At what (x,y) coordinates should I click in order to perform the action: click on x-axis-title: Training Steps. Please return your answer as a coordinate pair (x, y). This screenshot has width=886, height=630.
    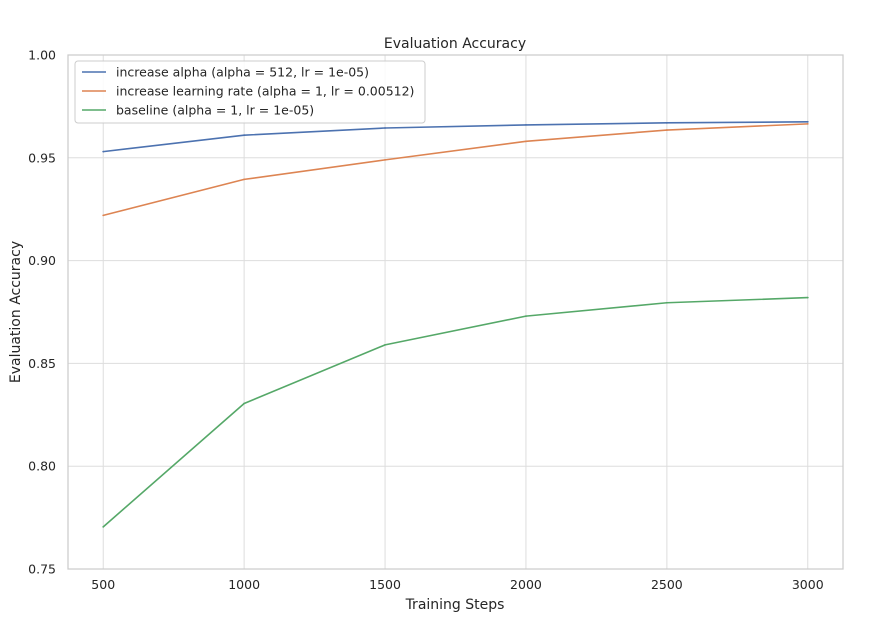
    Looking at the image, I should click on (455, 605).